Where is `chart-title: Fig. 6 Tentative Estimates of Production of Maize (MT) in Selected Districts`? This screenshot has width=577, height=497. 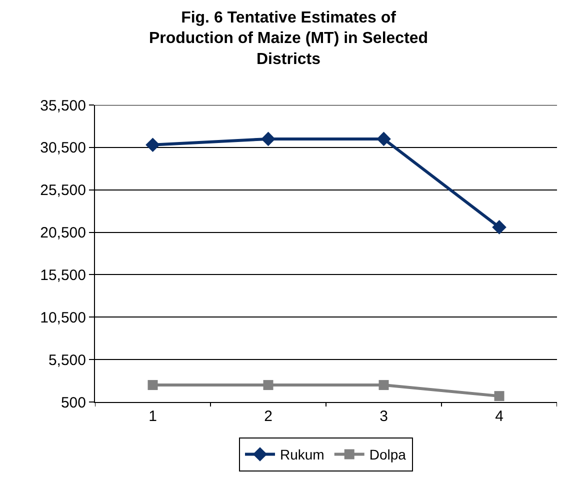
chart-title: Fig. 6 Tentative Estimates of Production of Maize (MT) in Selected Districts is located at coordinates (288, 38).